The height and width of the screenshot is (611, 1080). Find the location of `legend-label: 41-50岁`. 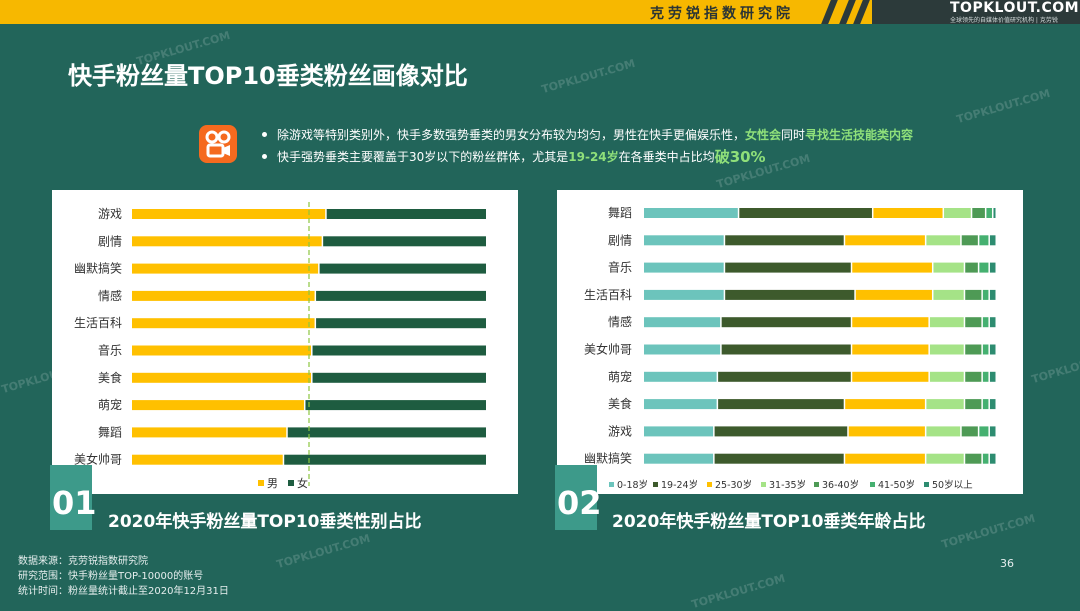

legend-label: 41-50岁 is located at coordinates (896, 485).